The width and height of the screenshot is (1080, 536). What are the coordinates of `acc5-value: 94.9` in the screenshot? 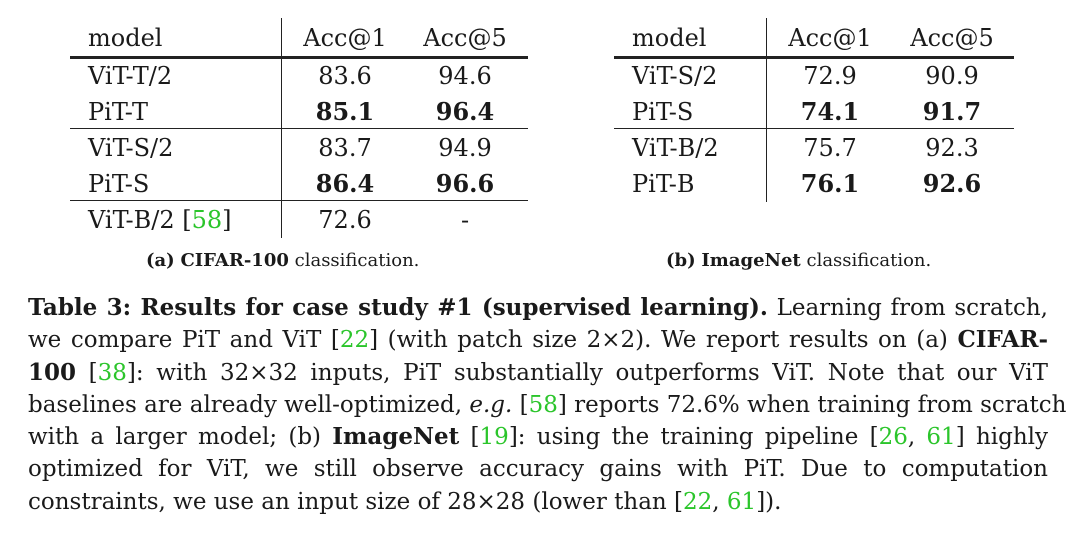 It's located at (465, 148).